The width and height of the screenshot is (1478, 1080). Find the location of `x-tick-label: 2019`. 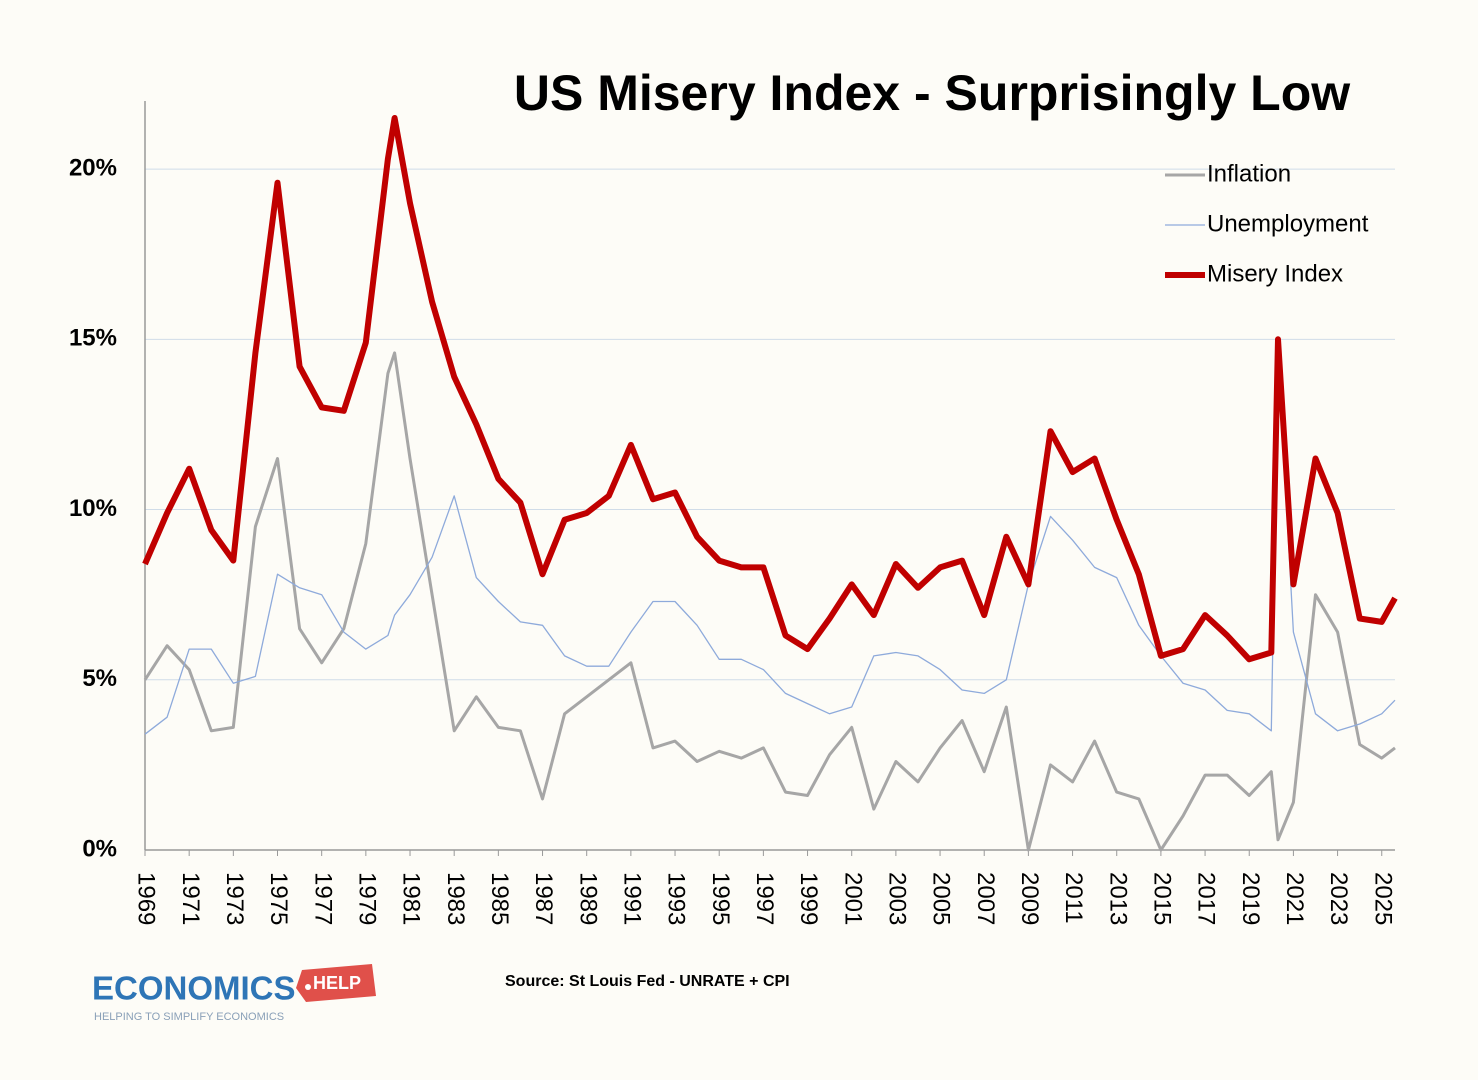

x-tick-label: 2019 is located at coordinates (1250, 898).